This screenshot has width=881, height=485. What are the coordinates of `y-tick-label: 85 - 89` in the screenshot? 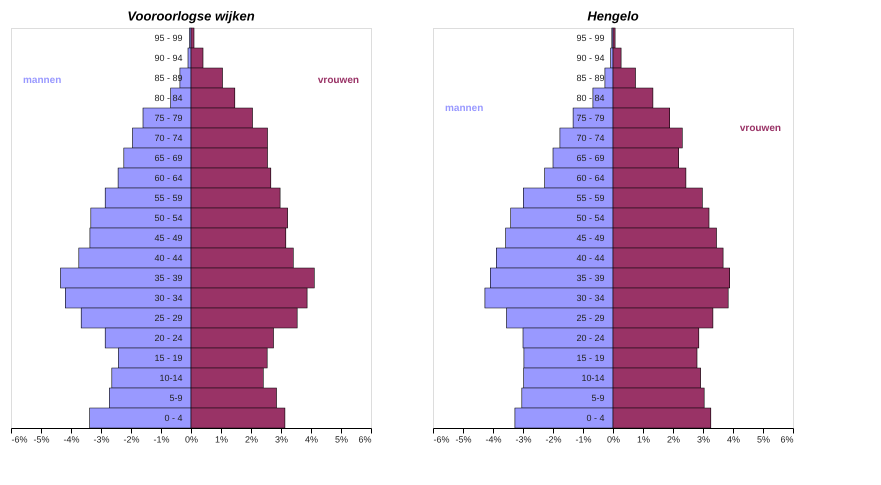 It's located at (590, 78).